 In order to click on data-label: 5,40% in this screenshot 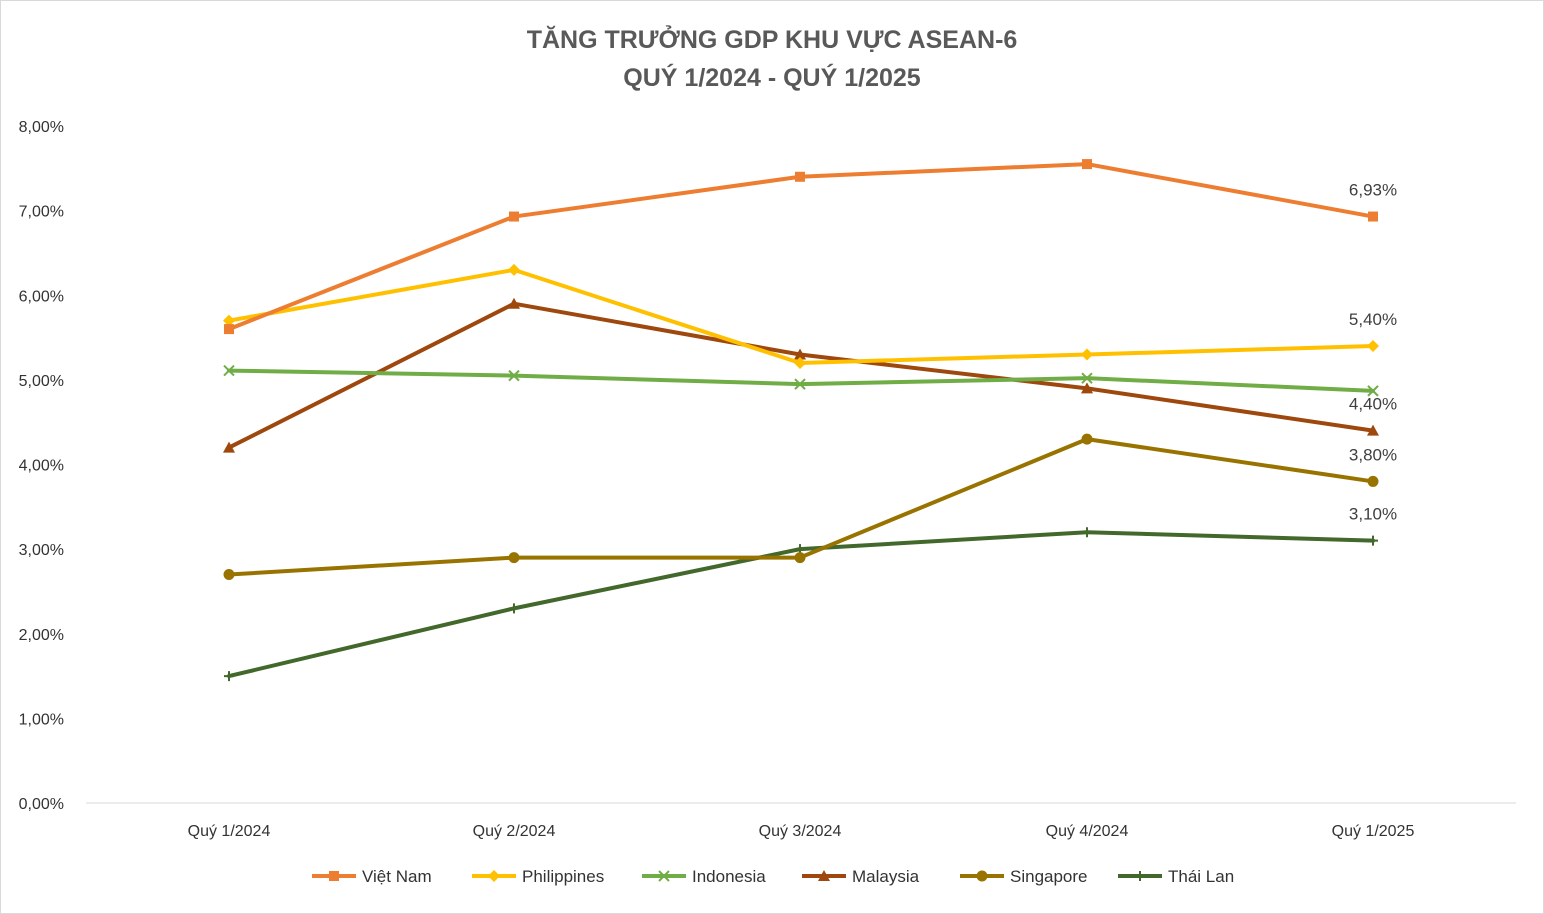, I will do `click(1373, 319)`.